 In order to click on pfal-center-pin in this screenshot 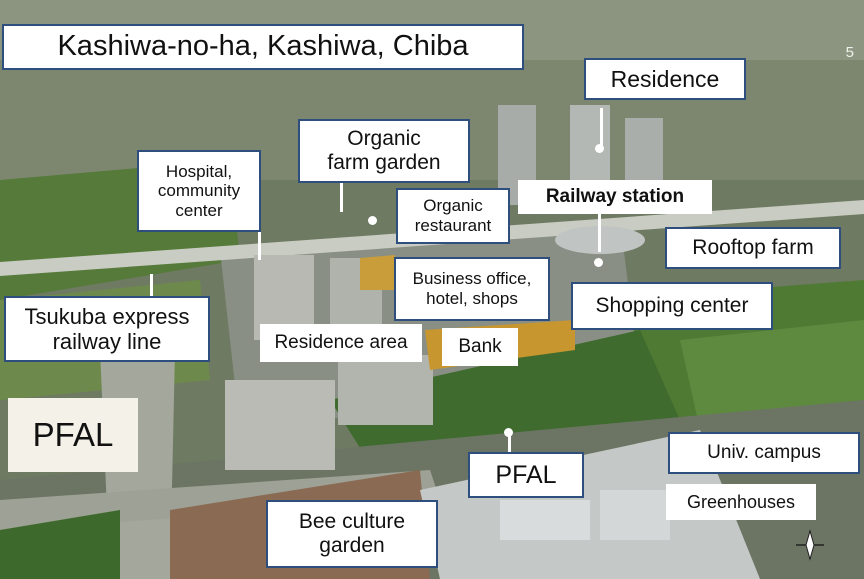, I will do `click(508, 432)`.